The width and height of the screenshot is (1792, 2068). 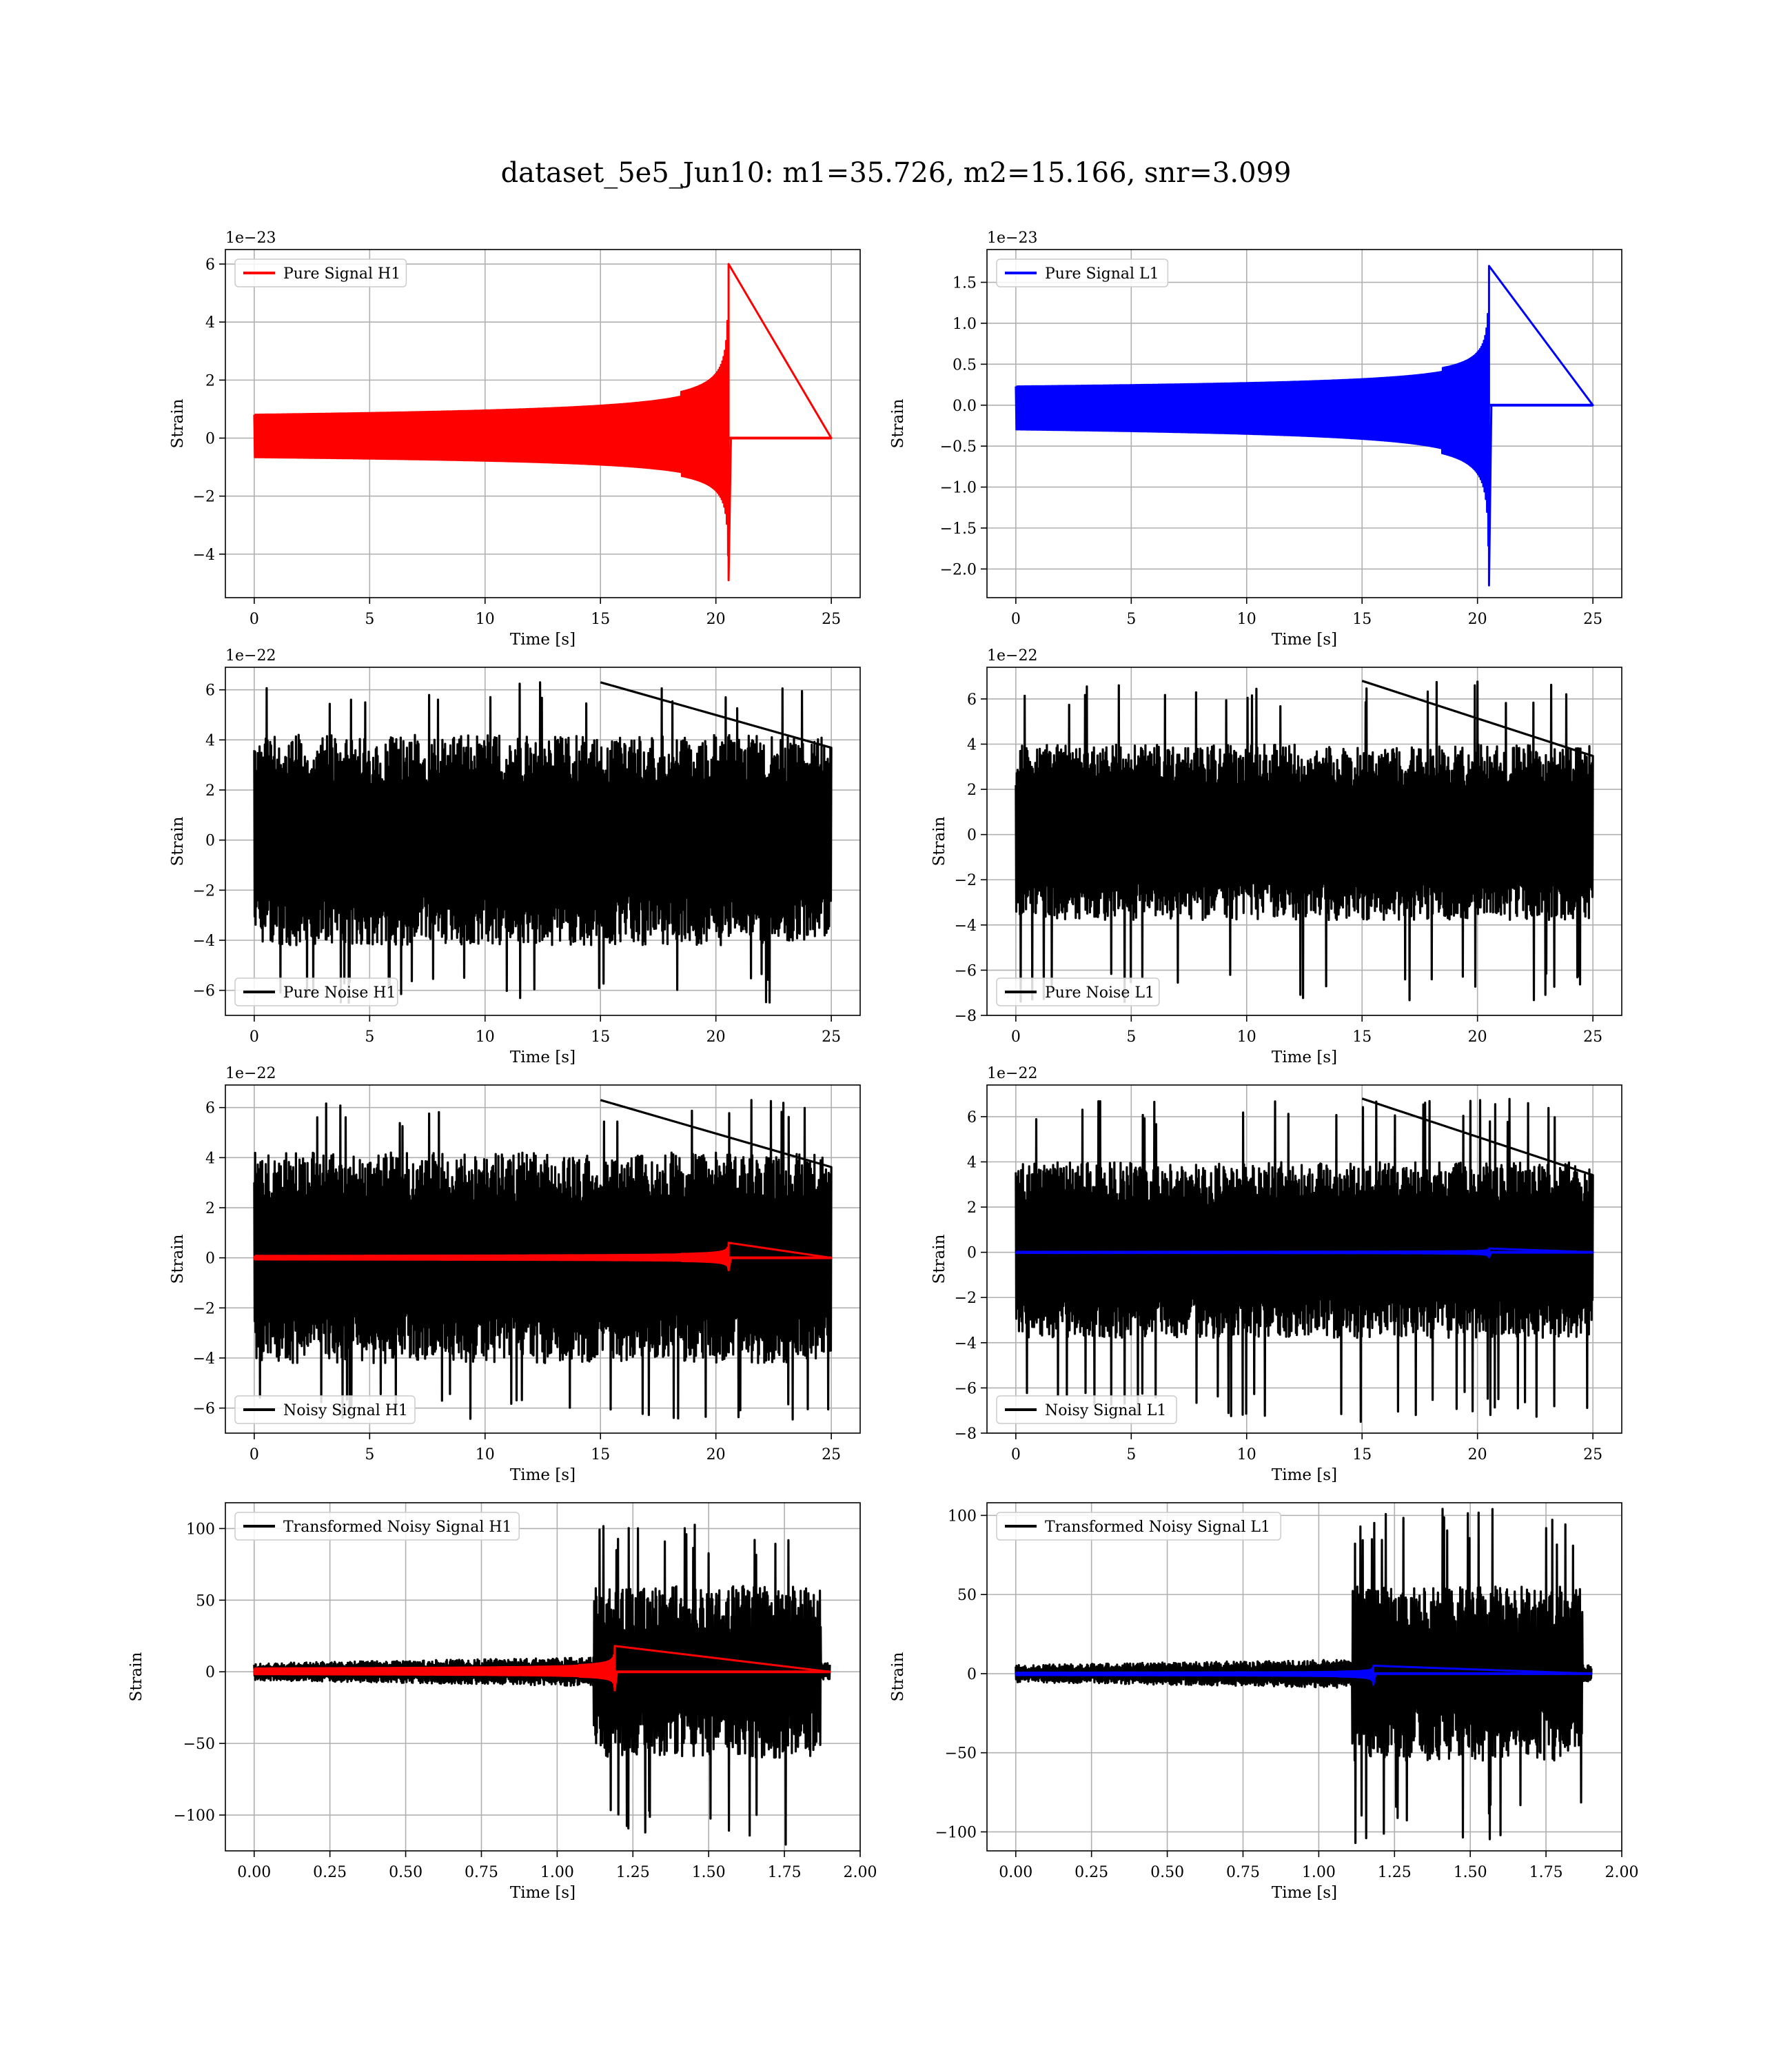 What do you see at coordinates (200, 1529) in the screenshot?
I see `y-tick-label: 100` at bounding box center [200, 1529].